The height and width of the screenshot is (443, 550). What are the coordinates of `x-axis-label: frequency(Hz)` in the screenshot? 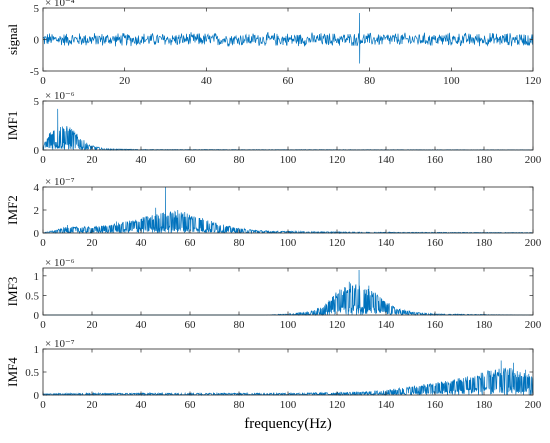 It's located at (287, 424).